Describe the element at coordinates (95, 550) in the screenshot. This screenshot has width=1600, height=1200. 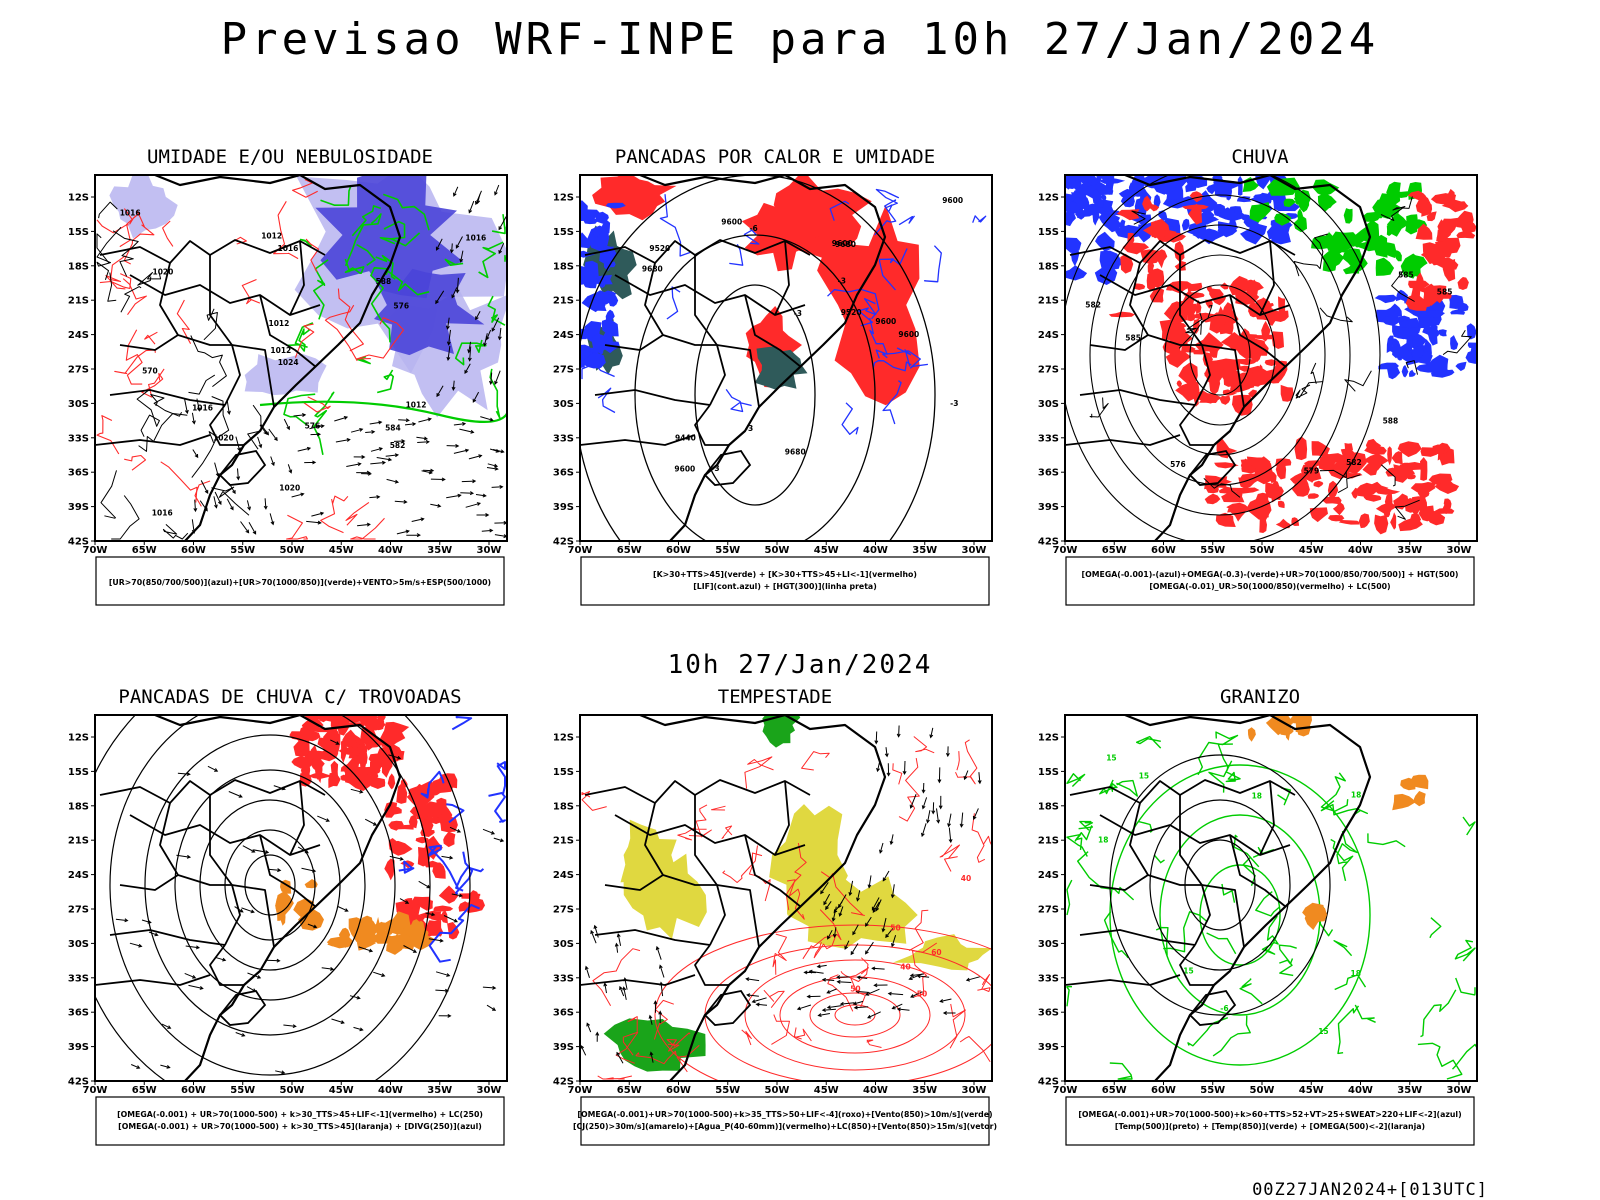
I see `lon-label: 70W` at that location.